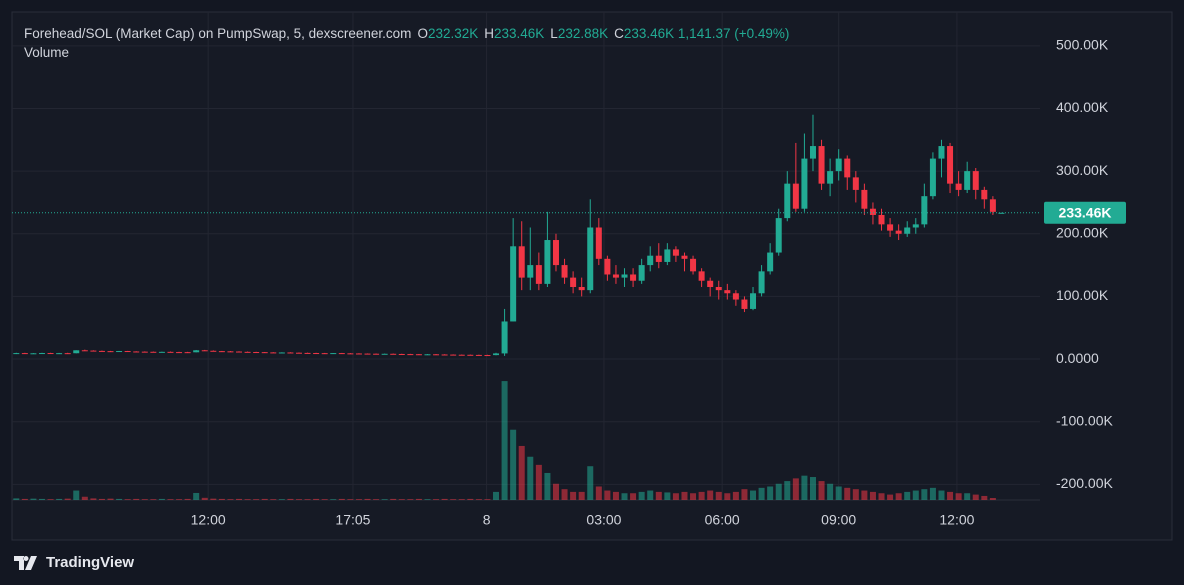 The image size is (1184, 585). I want to click on x-tick-label: 12:00, so click(956, 520).